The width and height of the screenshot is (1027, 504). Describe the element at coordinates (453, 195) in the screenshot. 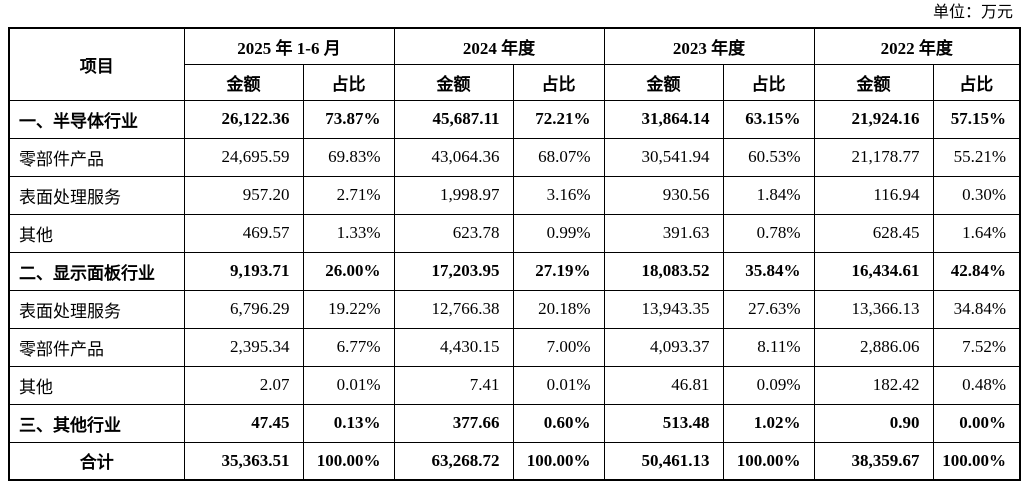

I see `amount-cell: 1,998.97` at that location.